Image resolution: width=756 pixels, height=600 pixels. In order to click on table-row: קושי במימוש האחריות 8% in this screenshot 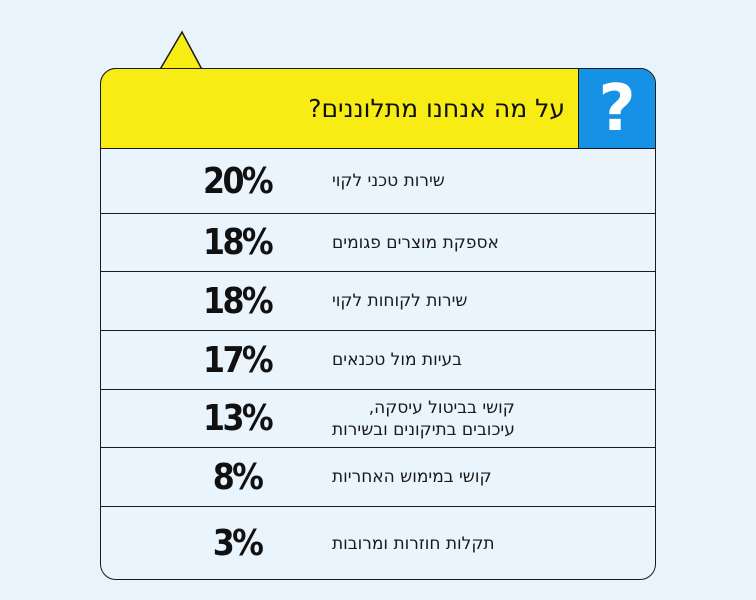, I will do `click(378, 477)`.